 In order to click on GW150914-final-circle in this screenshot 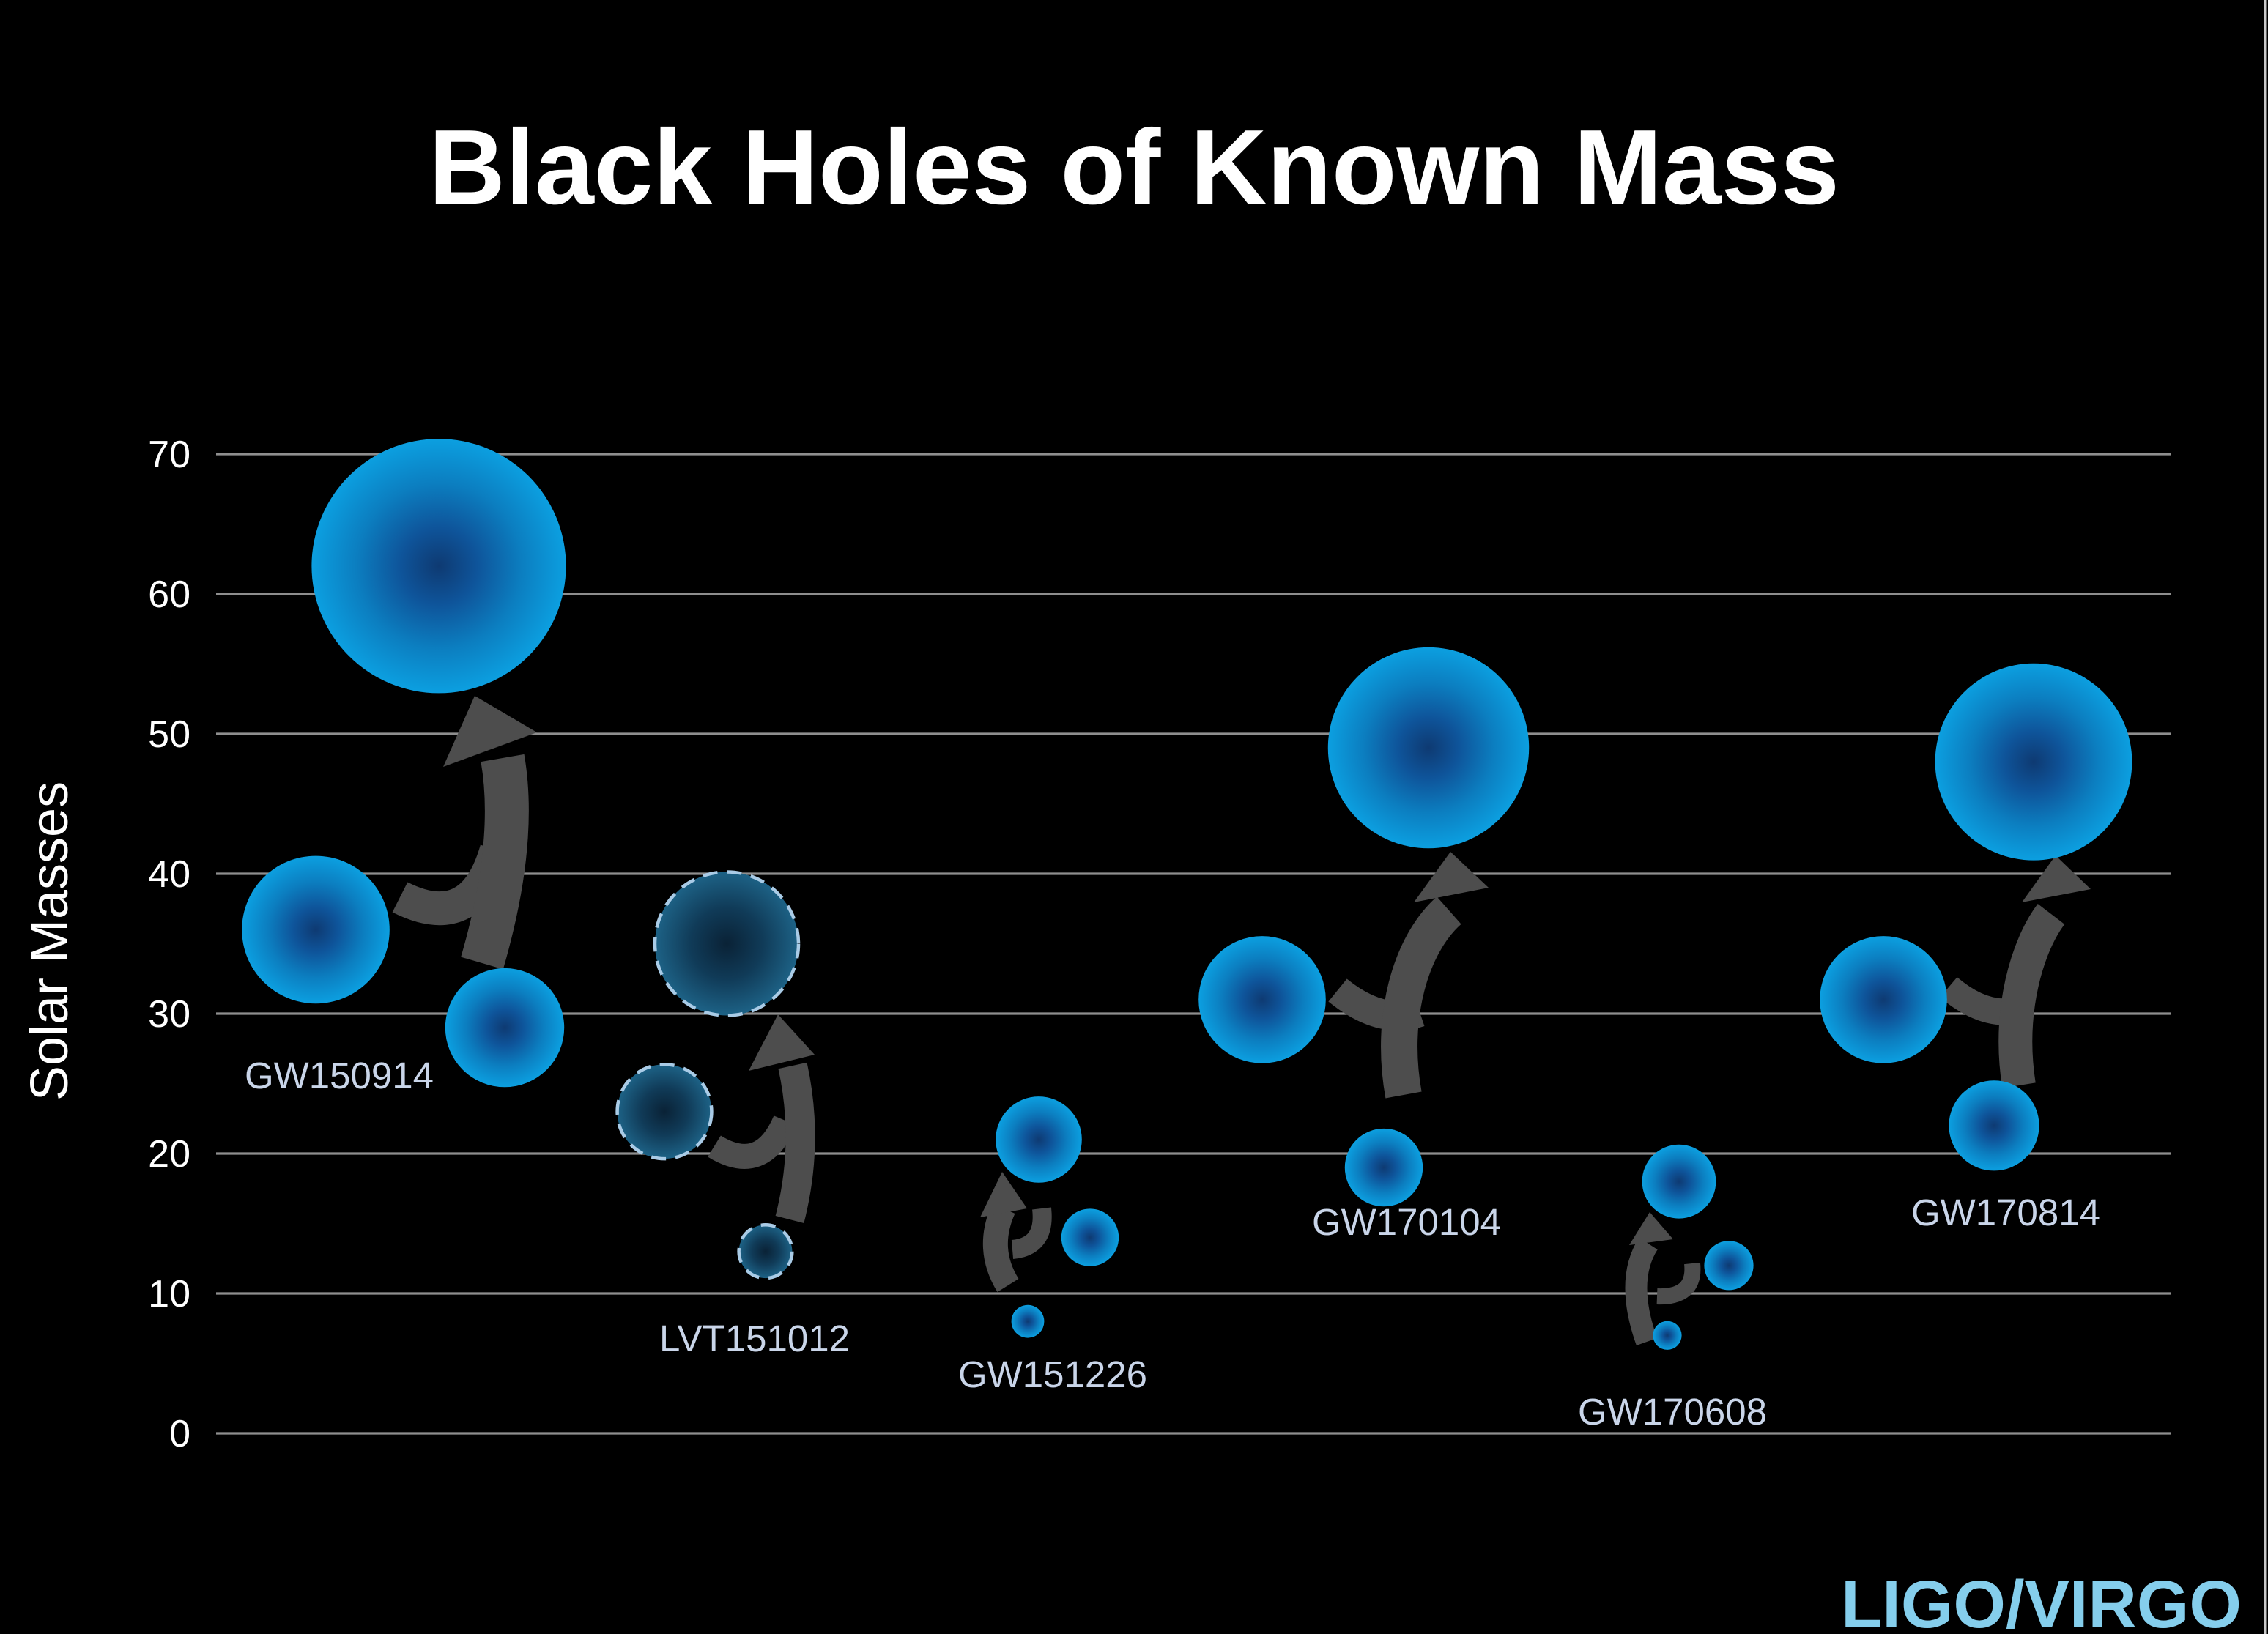, I will do `click(438, 566)`.